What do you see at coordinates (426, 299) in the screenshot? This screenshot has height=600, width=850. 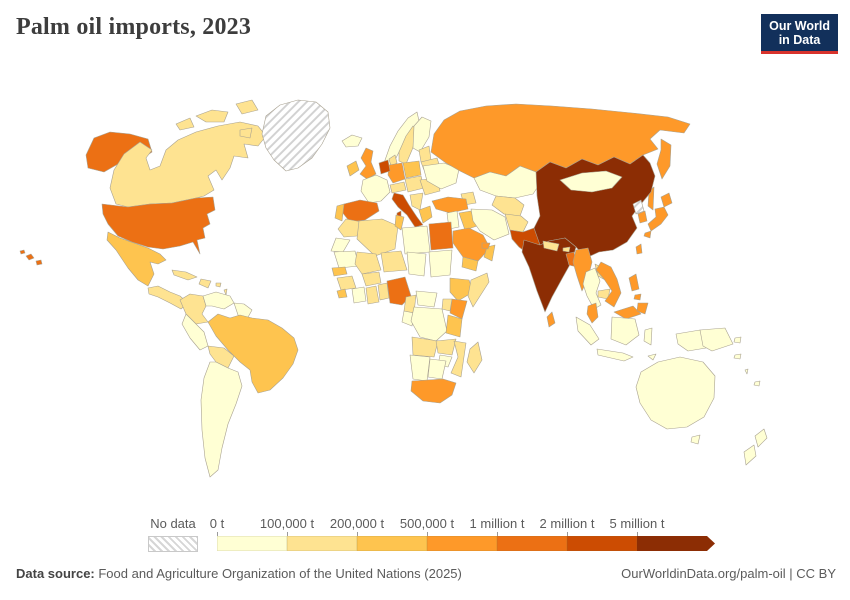 I see `country-central-african-republic` at bounding box center [426, 299].